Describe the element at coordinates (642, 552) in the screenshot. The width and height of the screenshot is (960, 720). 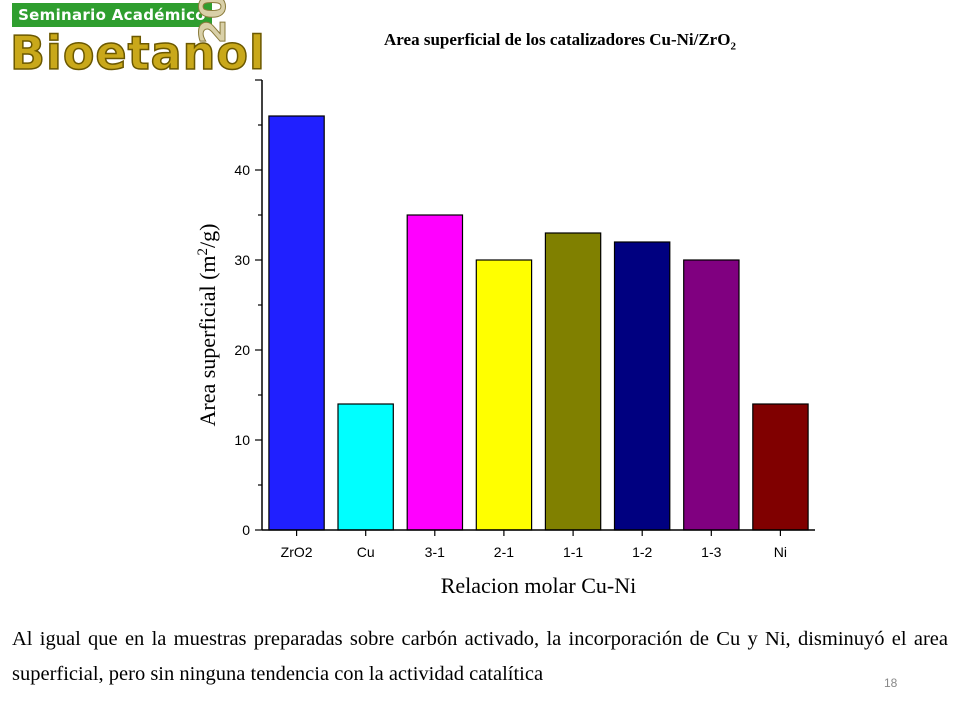
I see `x-tick-label: 1-2` at that location.